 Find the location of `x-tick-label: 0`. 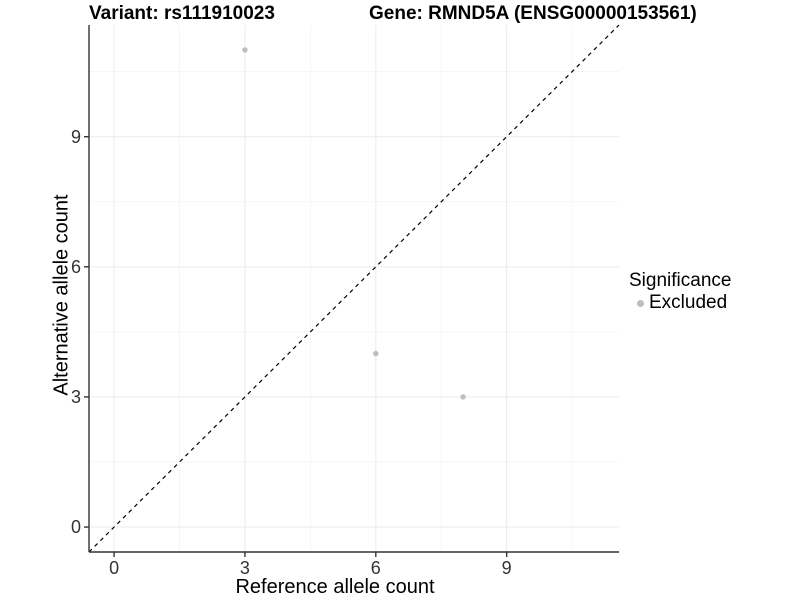

x-tick-label: 0 is located at coordinates (114, 568).